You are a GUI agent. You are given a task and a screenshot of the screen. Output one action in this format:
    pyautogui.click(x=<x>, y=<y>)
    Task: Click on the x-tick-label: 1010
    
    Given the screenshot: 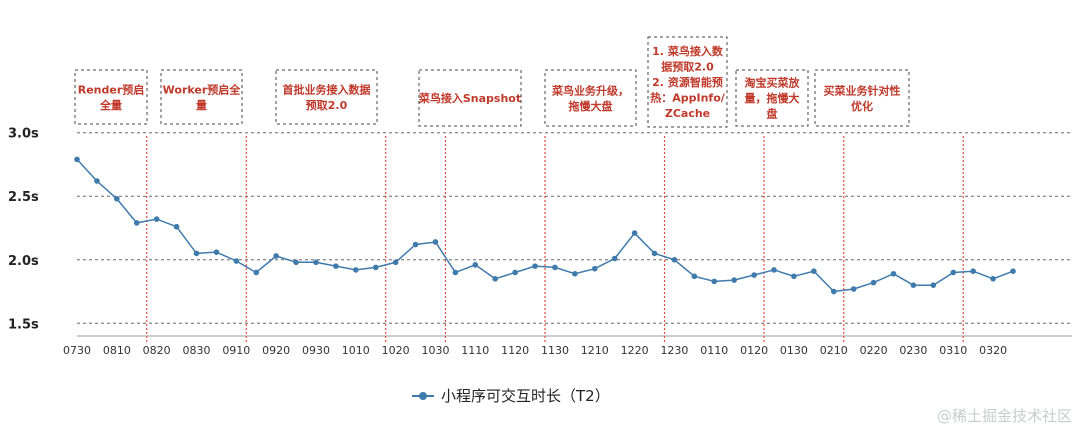 What is the action you would take?
    pyautogui.click(x=356, y=350)
    